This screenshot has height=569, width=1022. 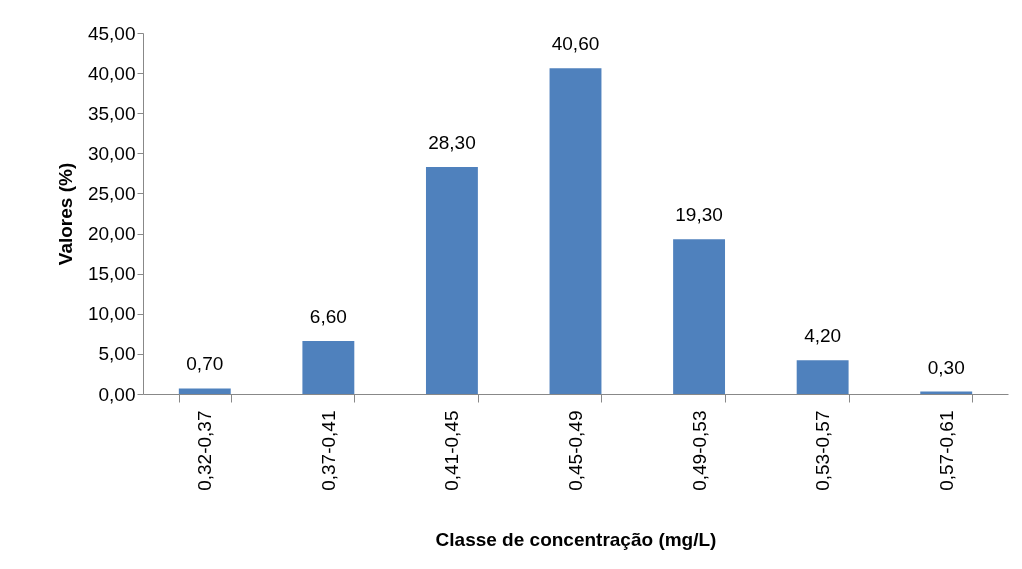 What do you see at coordinates (111, 33) in the screenshot?
I see `y-tick-label: 45,00` at bounding box center [111, 33].